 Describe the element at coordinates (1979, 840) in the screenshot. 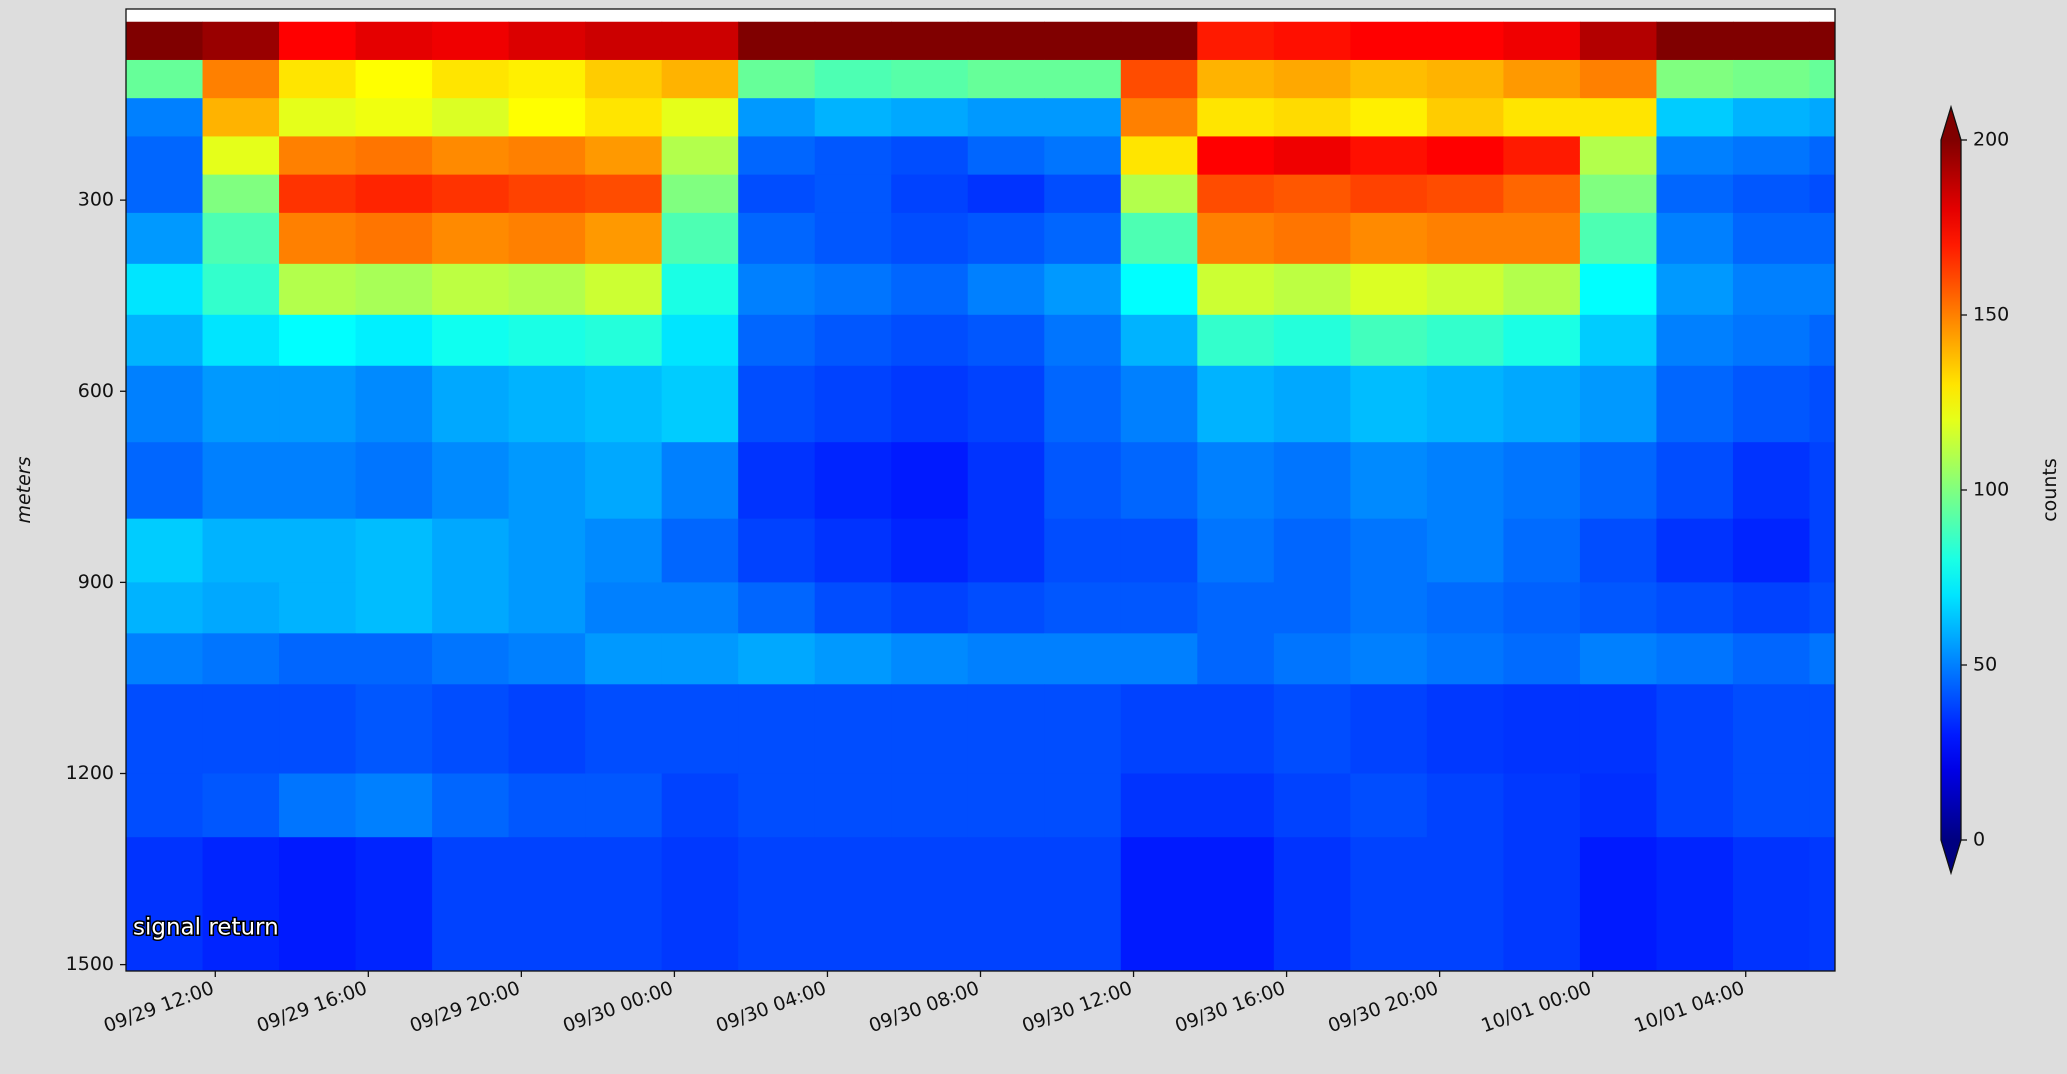

I see `colorbar-tick-label: 0` at that location.